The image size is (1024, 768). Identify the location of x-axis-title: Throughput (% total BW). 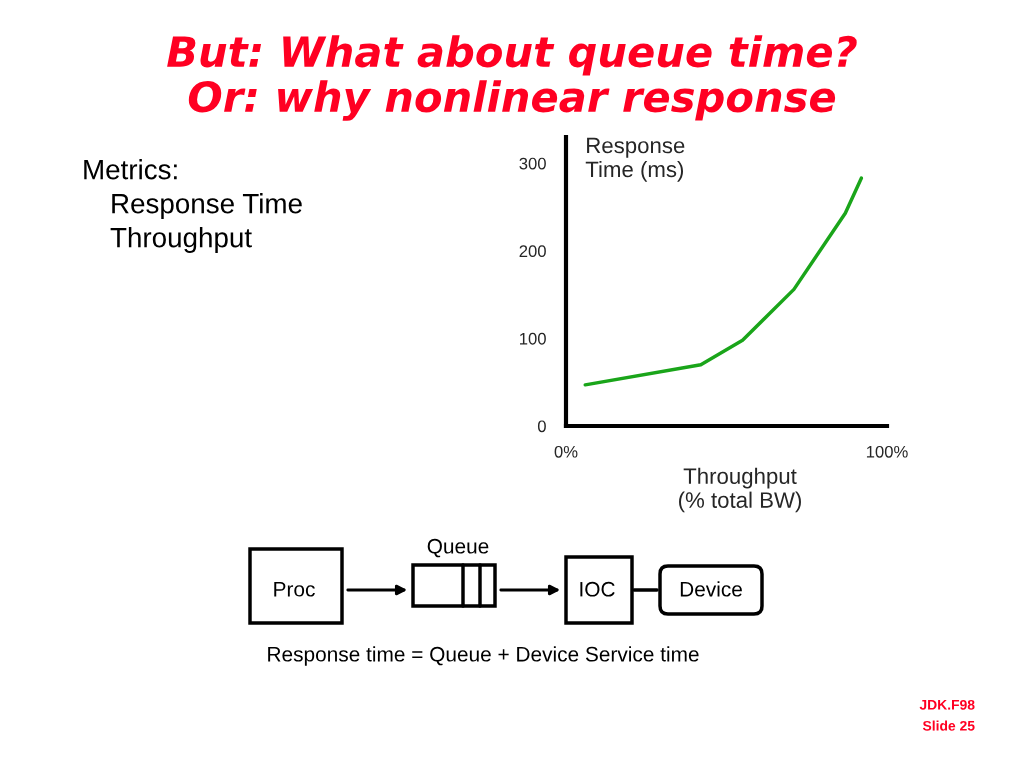
(740, 490).